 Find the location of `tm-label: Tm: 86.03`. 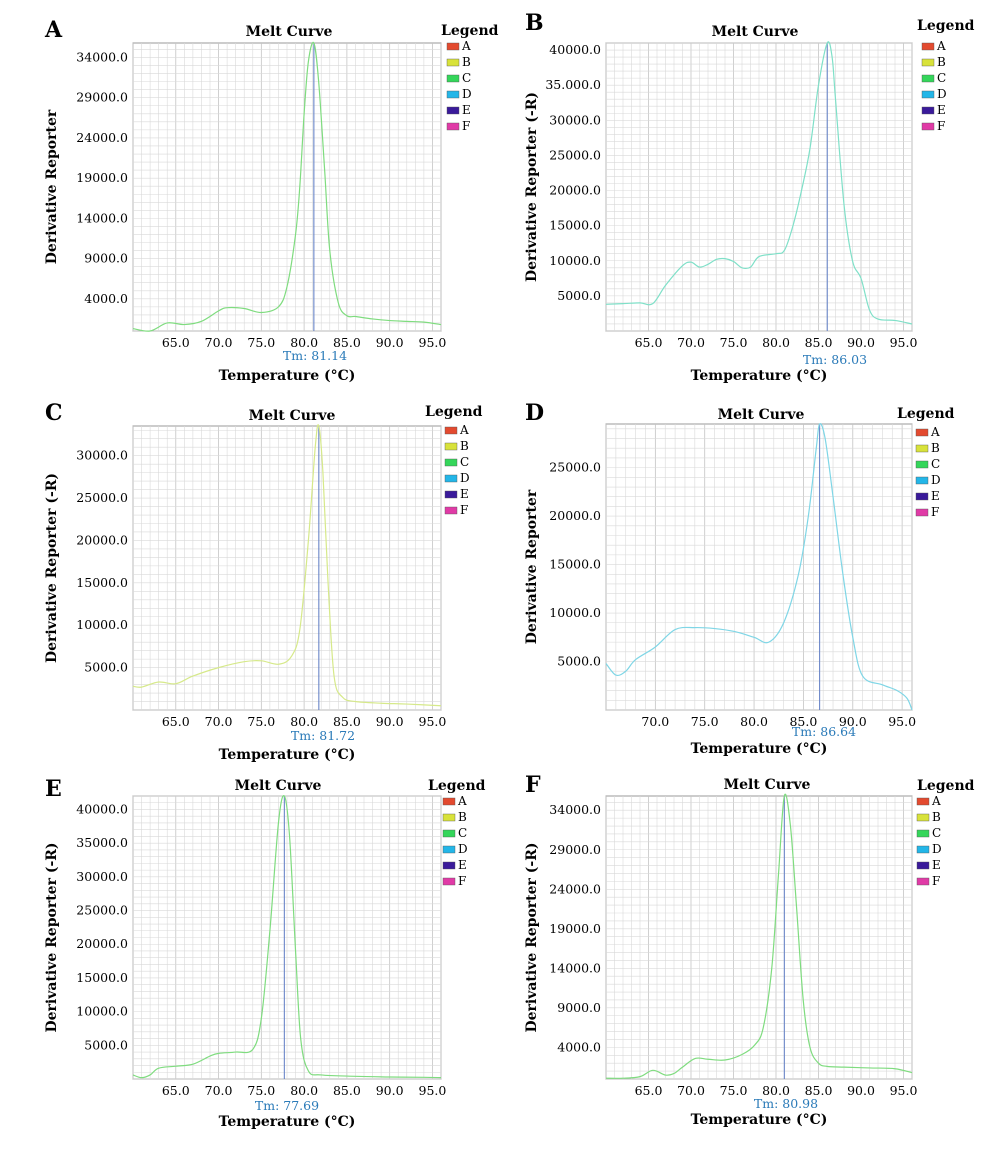

tm-label: Tm: 86.03 is located at coordinates (835, 359).